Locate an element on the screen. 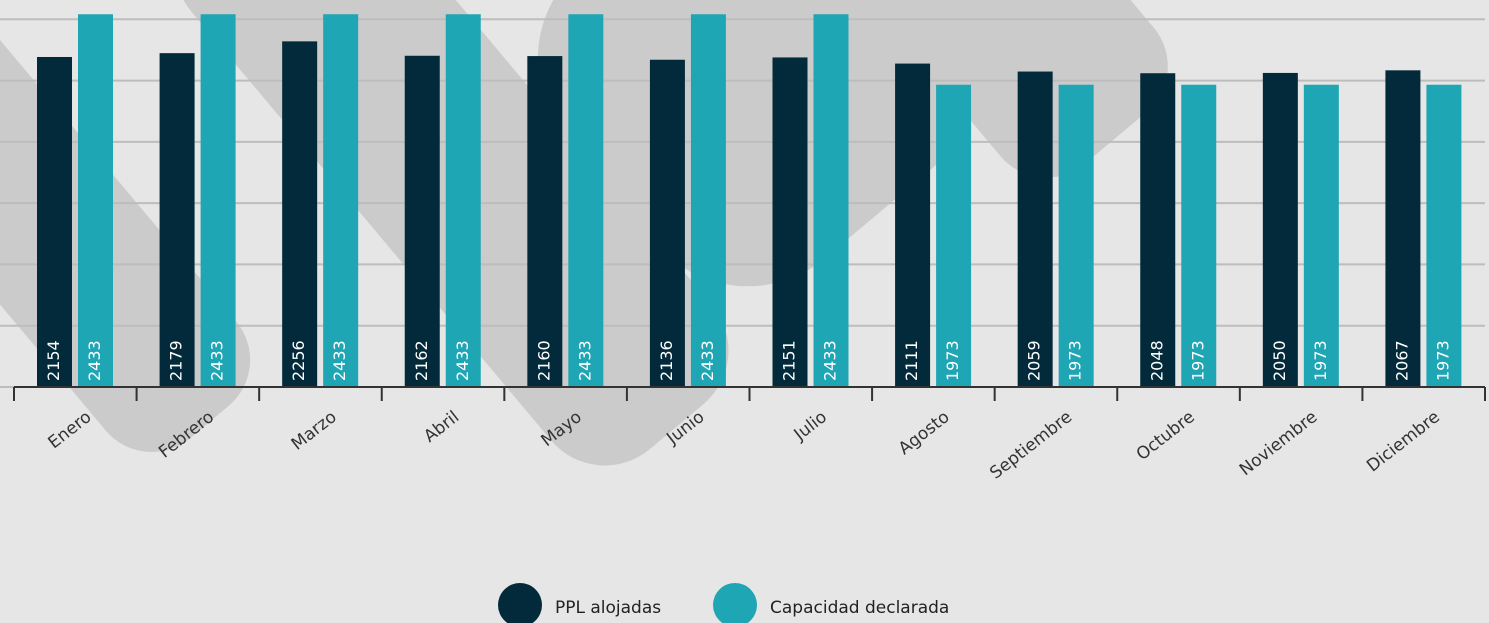 The height and width of the screenshot is (623, 1489). value-label: 2160 is located at coordinates (543, 360).